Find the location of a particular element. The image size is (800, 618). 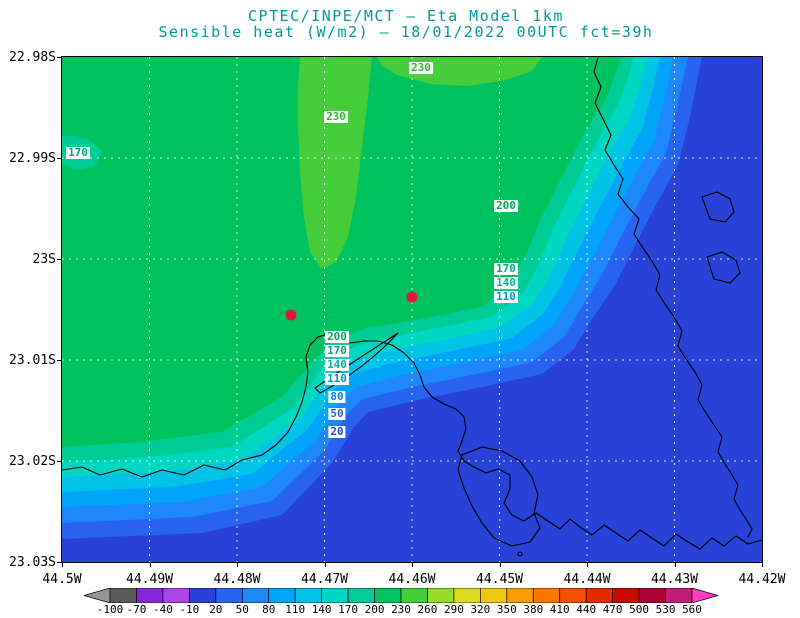

colorbar-level-label: 260 is located at coordinates (427, 609).